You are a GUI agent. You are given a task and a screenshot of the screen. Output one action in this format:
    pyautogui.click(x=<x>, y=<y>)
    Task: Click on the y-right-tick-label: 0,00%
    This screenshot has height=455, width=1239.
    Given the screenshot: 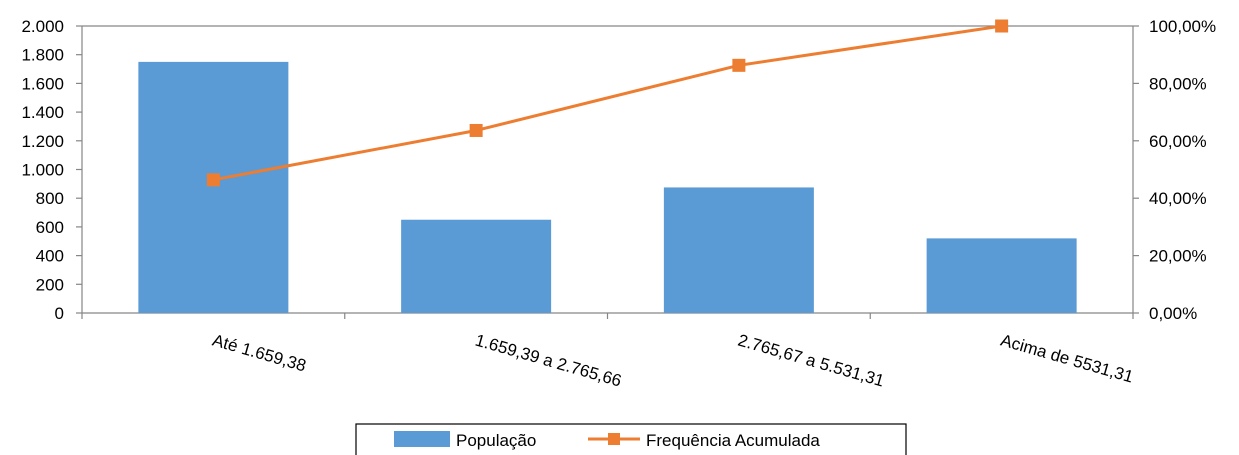 What is the action you would take?
    pyautogui.click(x=1173, y=313)
    